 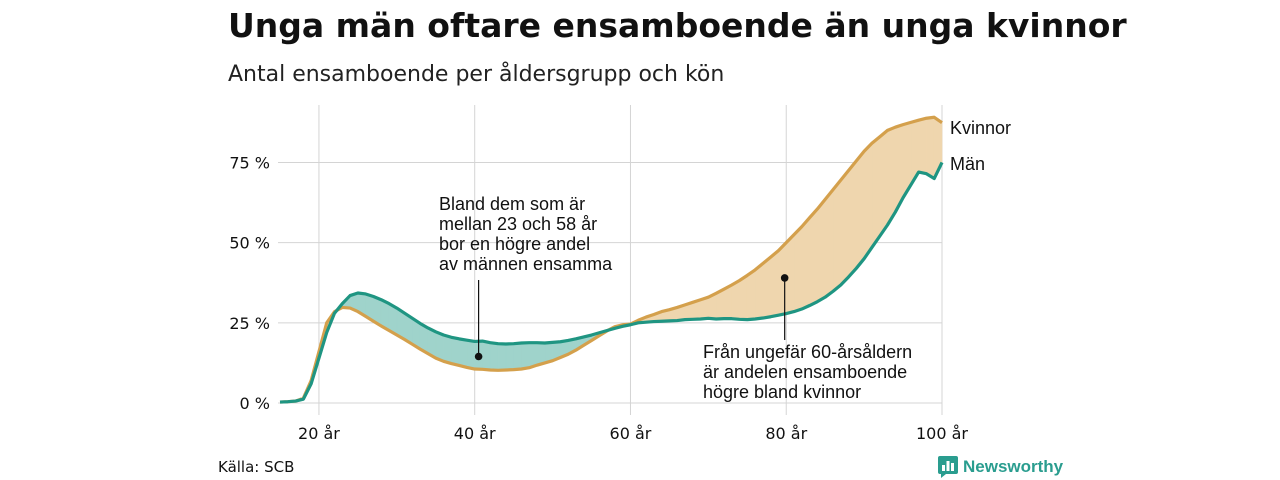 What do you see at coordinates (980, 146) in the screenshot?
I see `series-labels: Kvinnor Män` at bounding box center [980, 146].